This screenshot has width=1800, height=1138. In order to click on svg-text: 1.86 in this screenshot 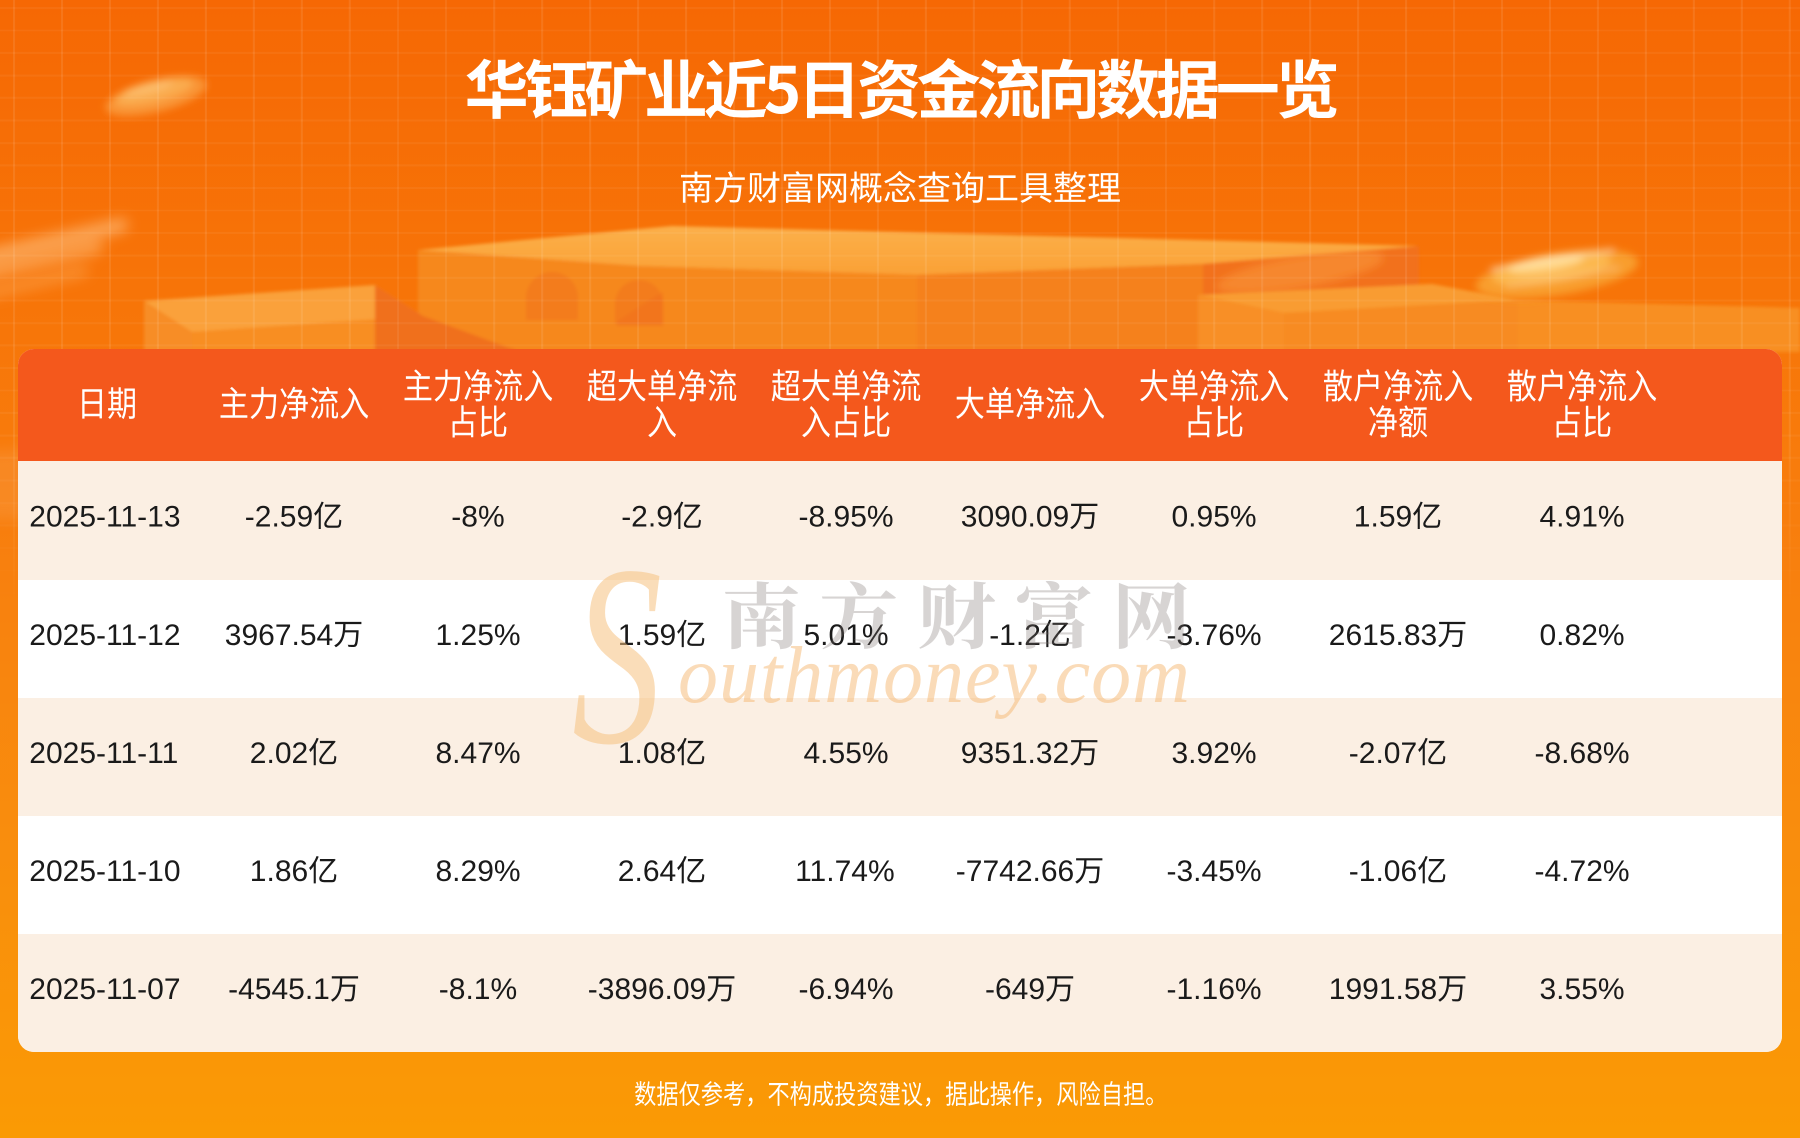, I will do `click(279, 871)`.